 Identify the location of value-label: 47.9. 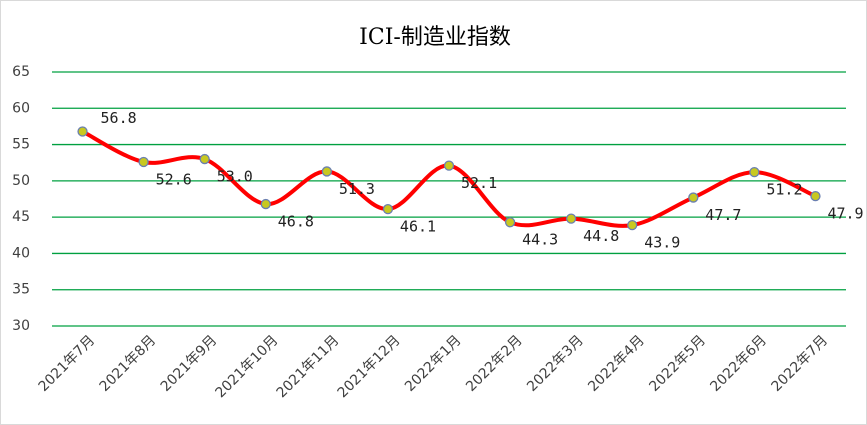
(845, 214).